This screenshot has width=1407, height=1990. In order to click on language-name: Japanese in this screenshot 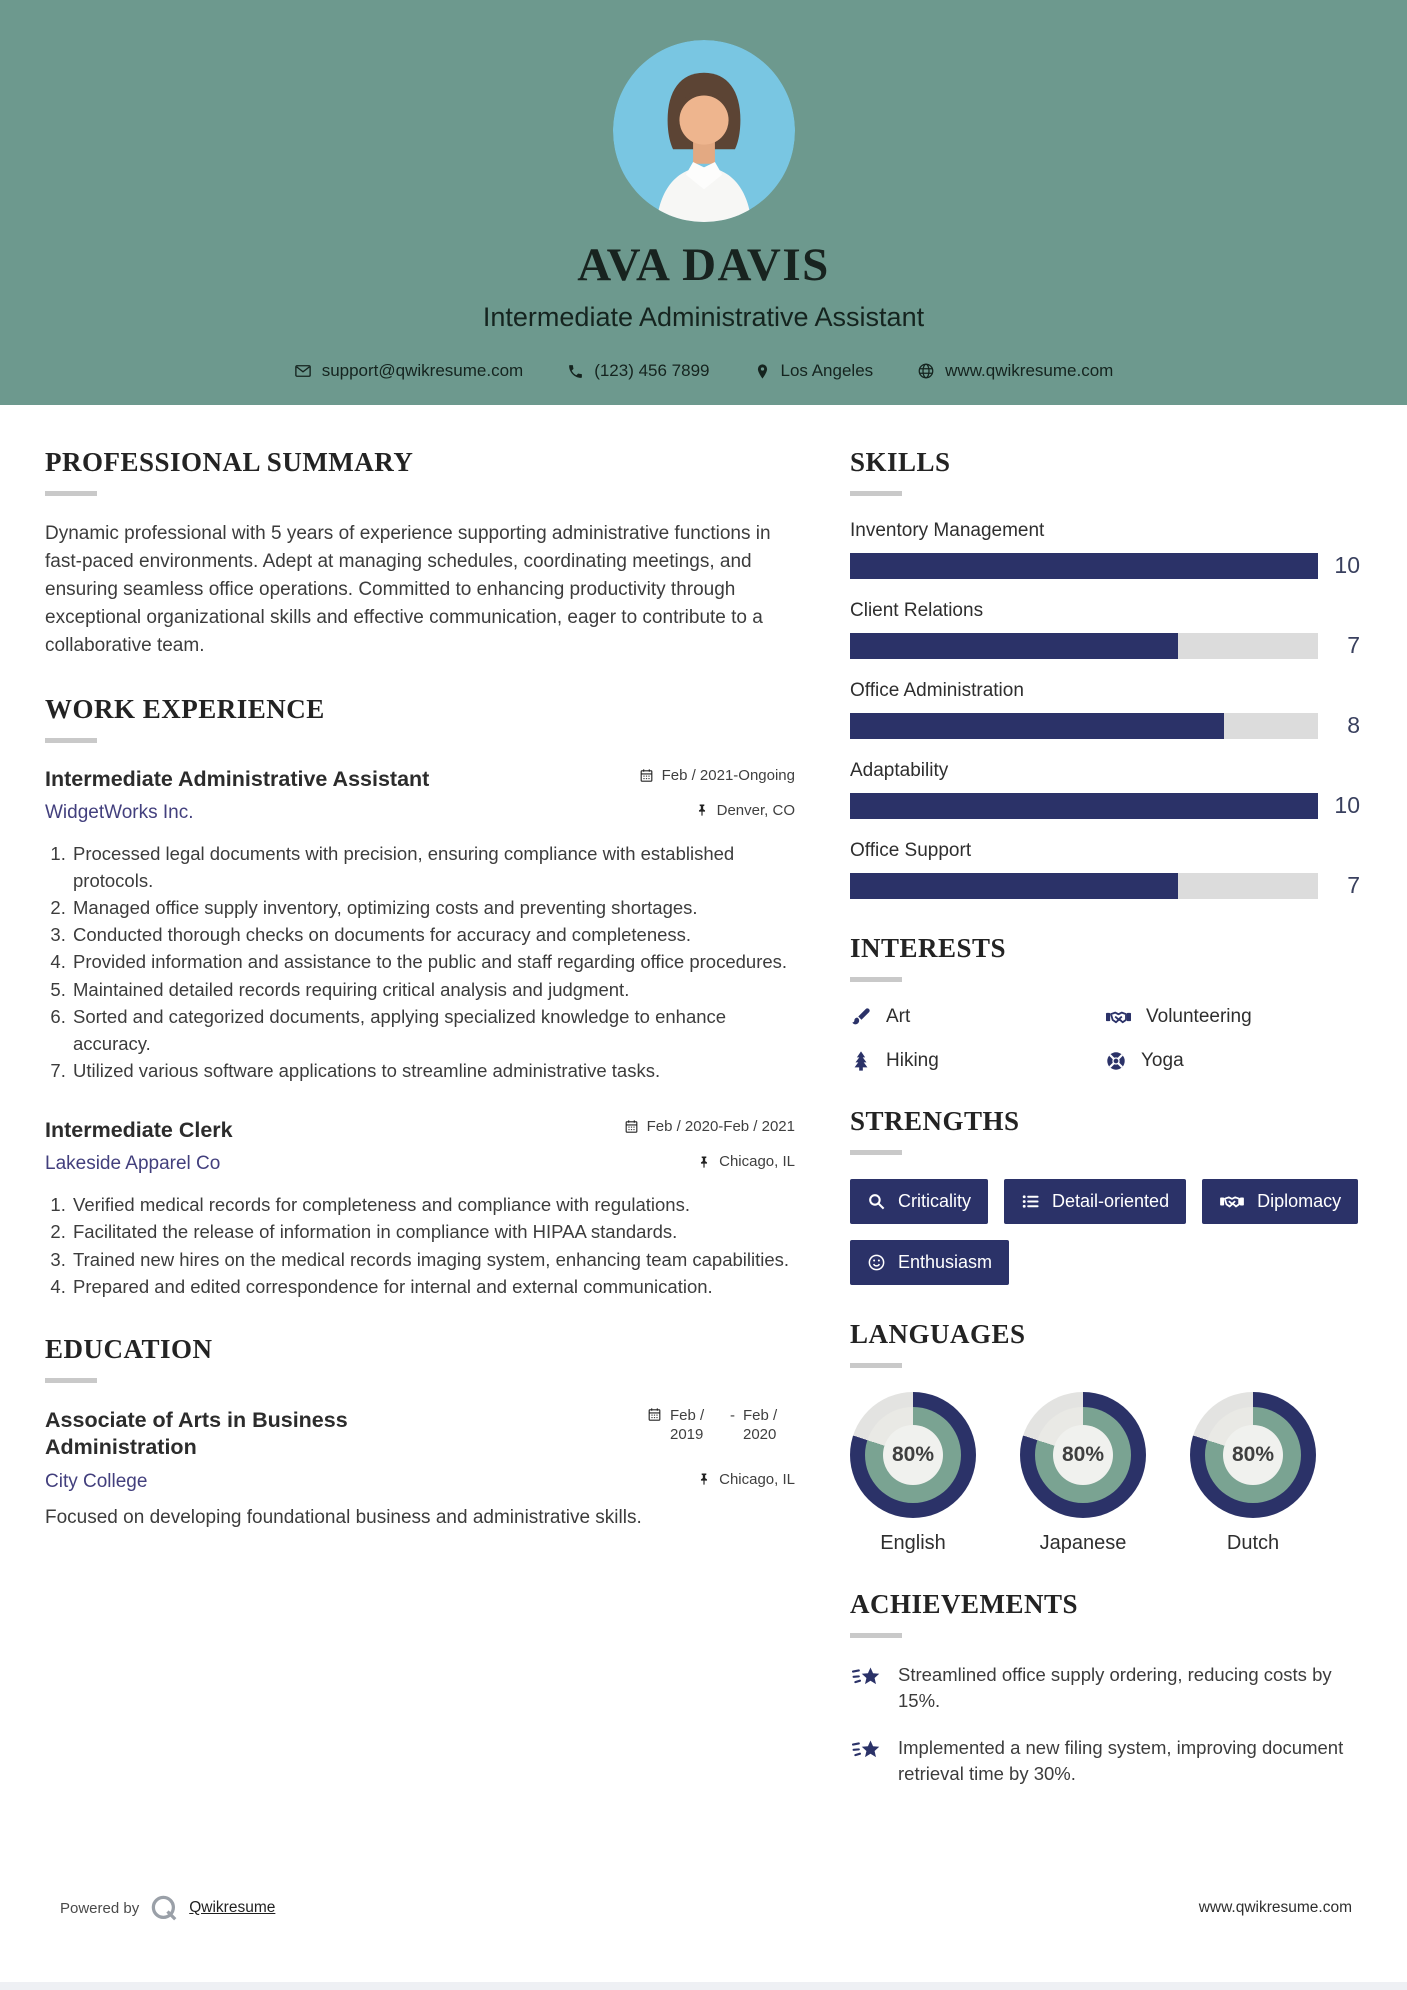, I will do `click(1083, 1543)`.